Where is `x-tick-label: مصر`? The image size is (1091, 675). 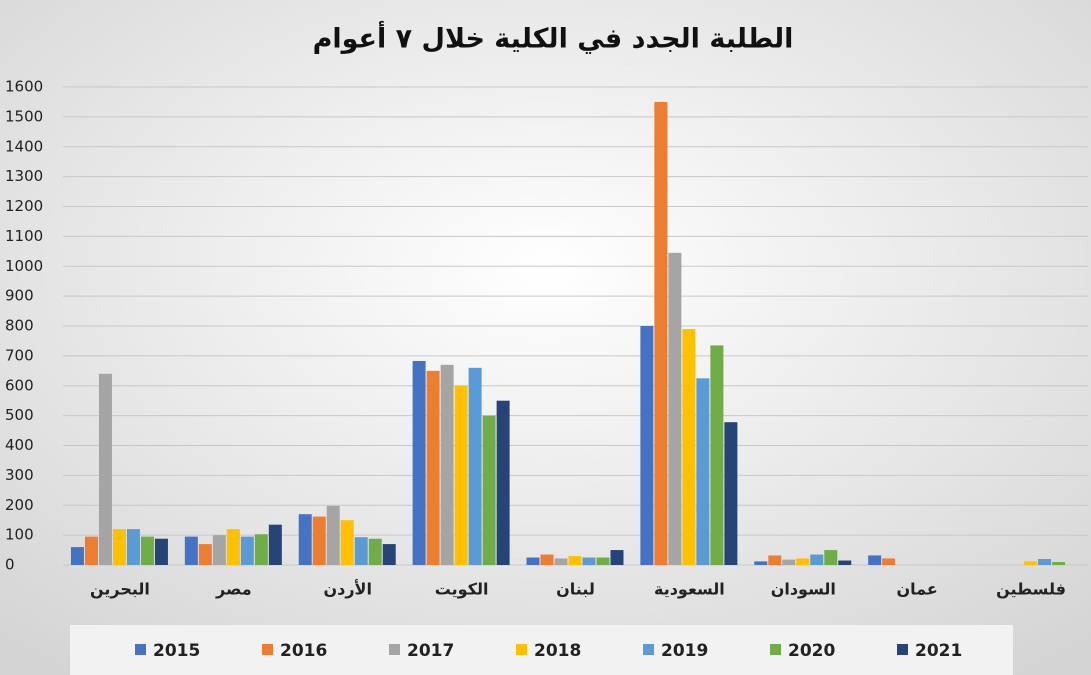
x-tick-label: مصر is located at coordinates (233, 589).